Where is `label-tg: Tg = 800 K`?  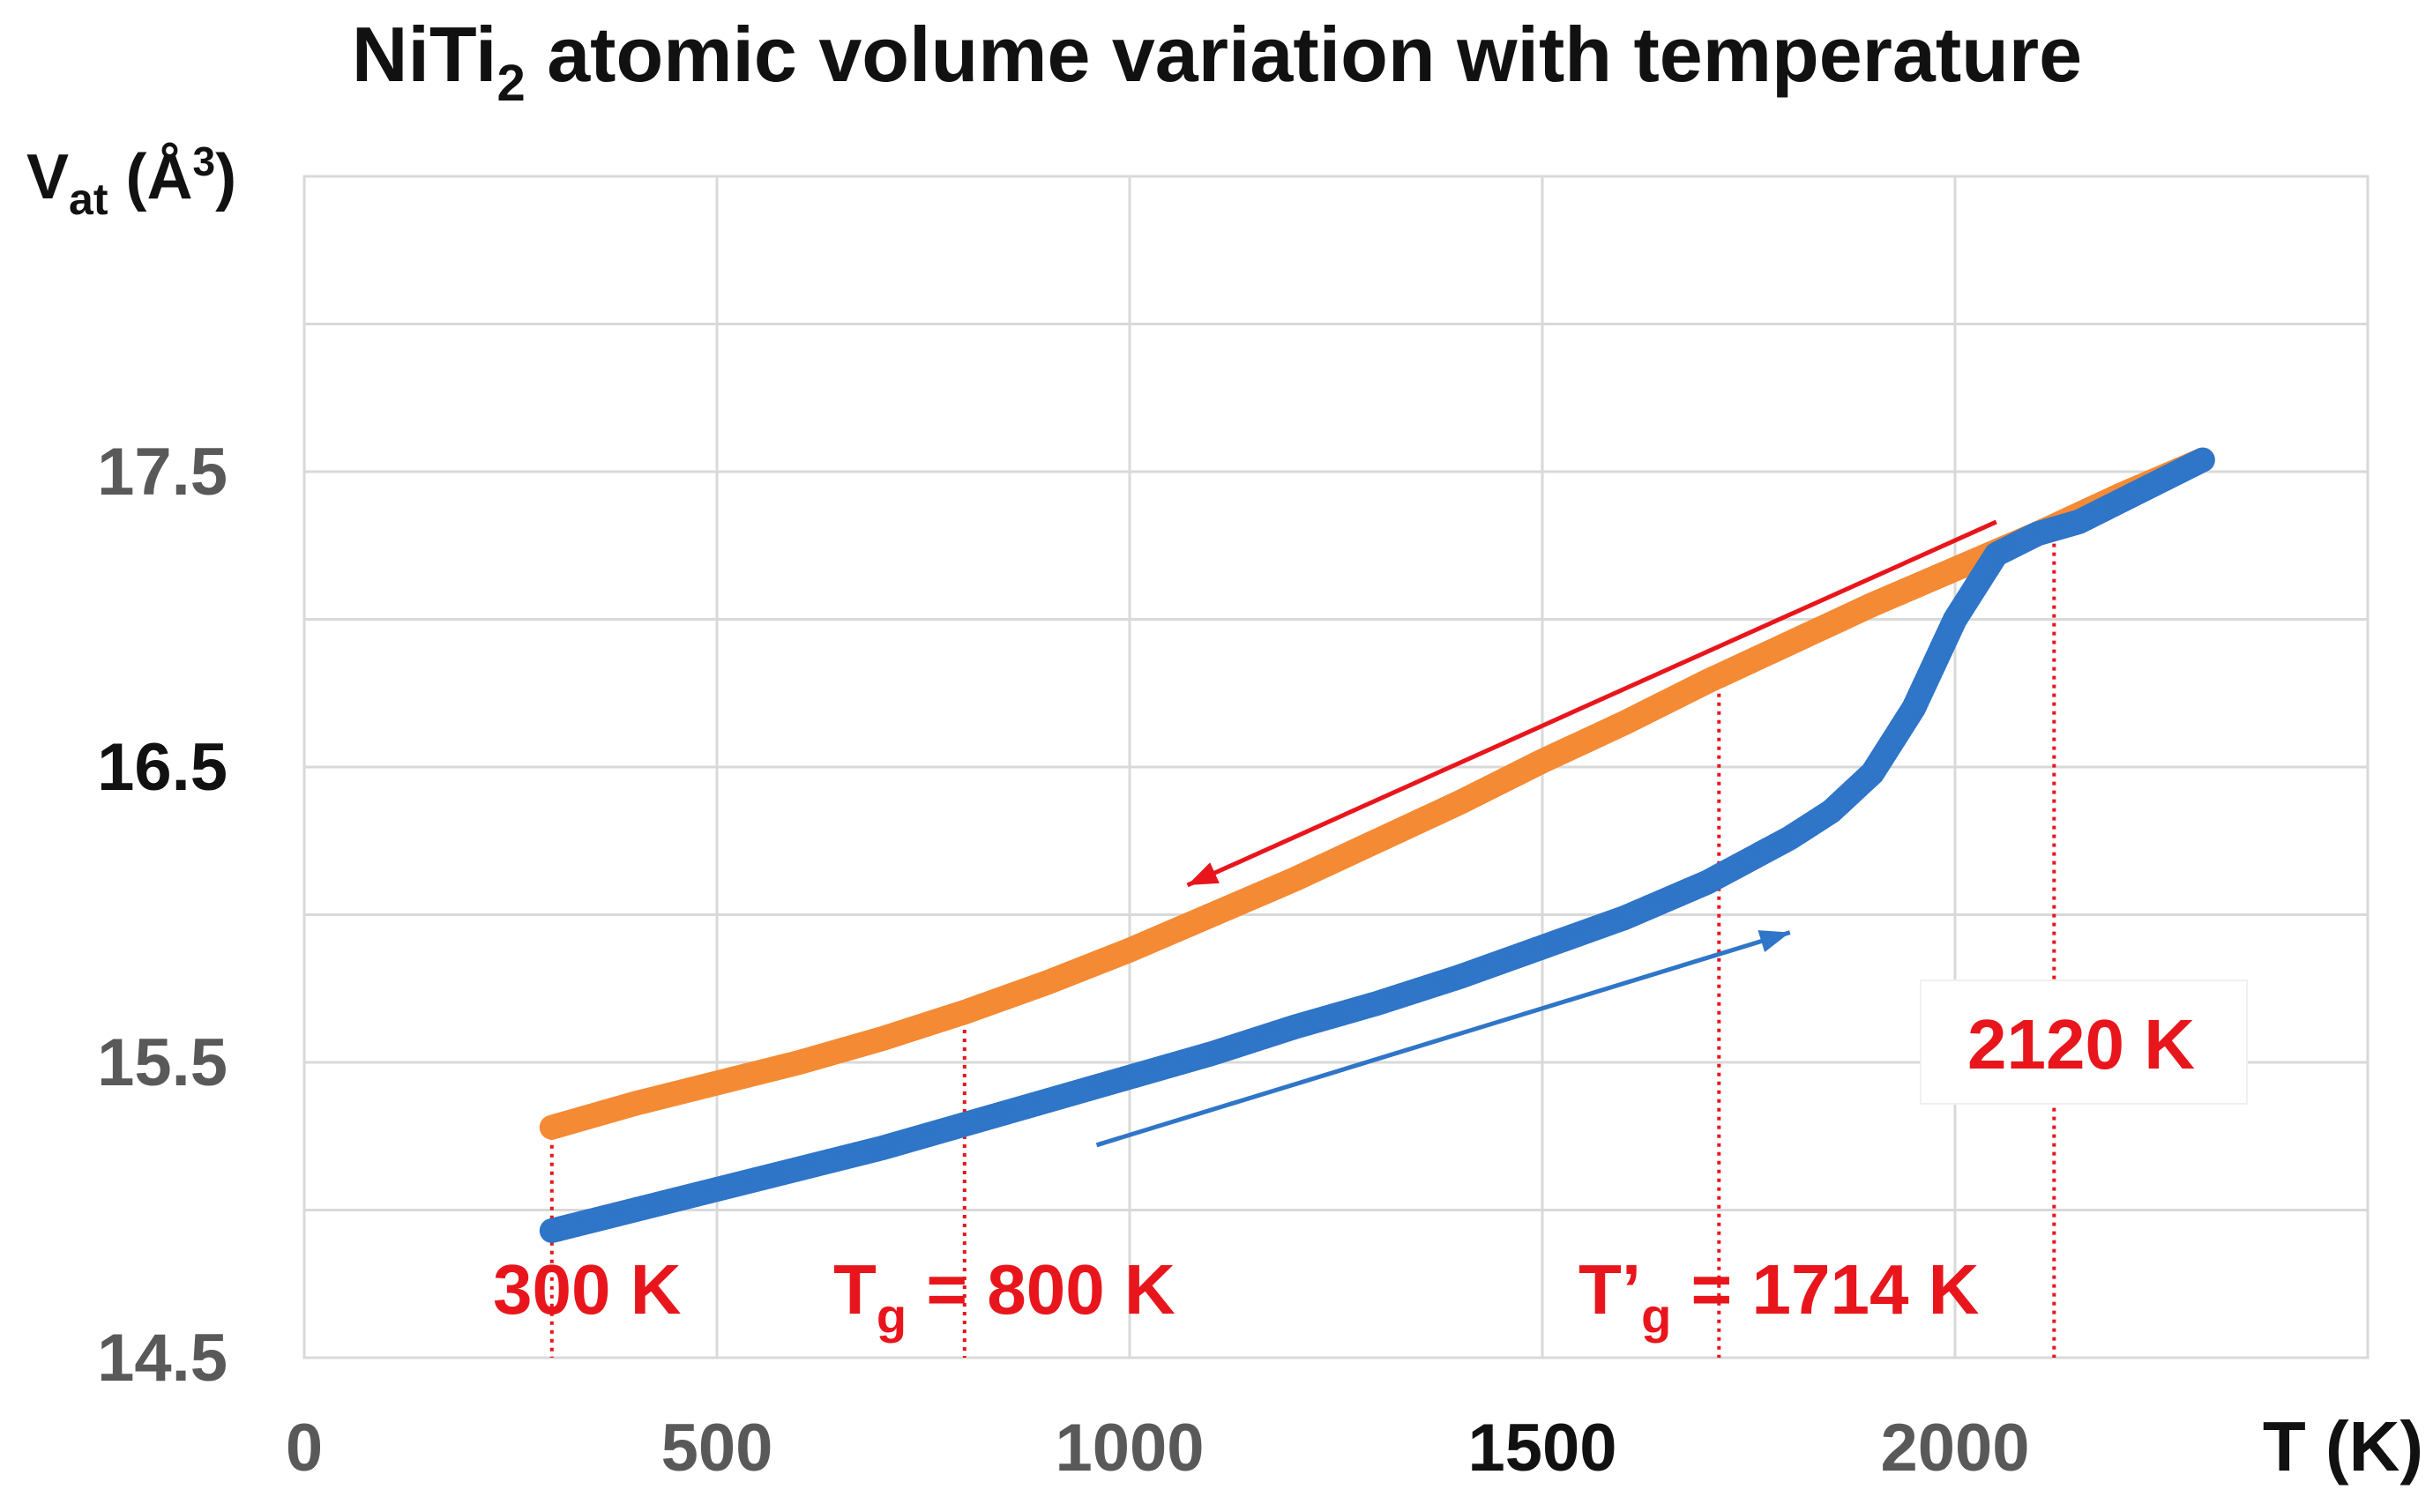 label-tg: Tg = 800 K is located at coordinates (1004, 1297).